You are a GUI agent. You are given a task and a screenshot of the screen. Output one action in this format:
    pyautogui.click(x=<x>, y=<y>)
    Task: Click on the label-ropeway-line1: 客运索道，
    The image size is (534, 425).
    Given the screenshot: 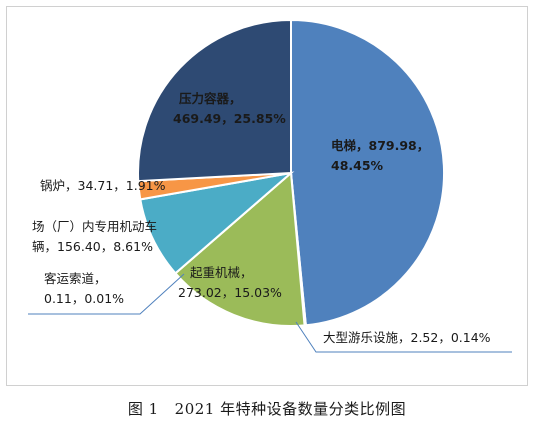 What is the action you would take?
    pyautogui.click(x=75, y=278)
    